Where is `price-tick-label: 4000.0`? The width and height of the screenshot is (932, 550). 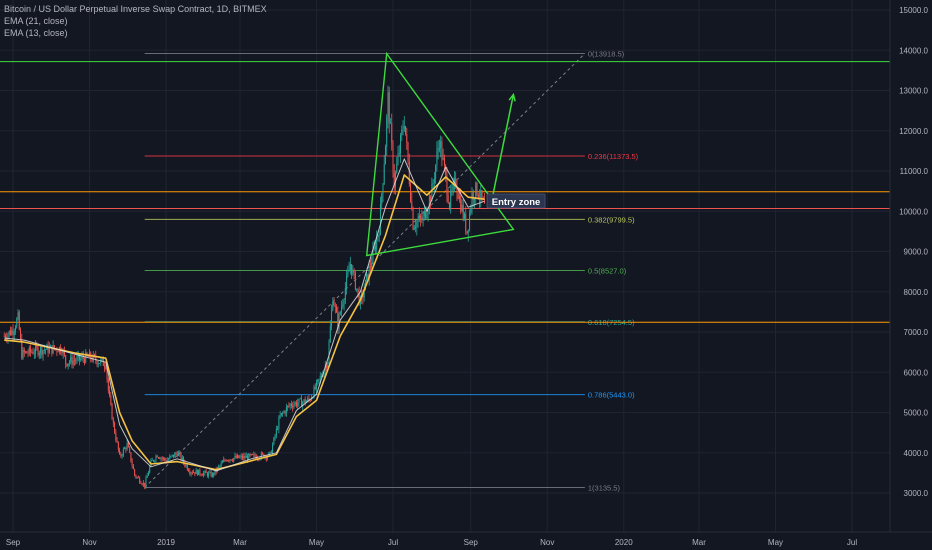
price-tick-label: 4000.0 is located at coordinates (916, 453).